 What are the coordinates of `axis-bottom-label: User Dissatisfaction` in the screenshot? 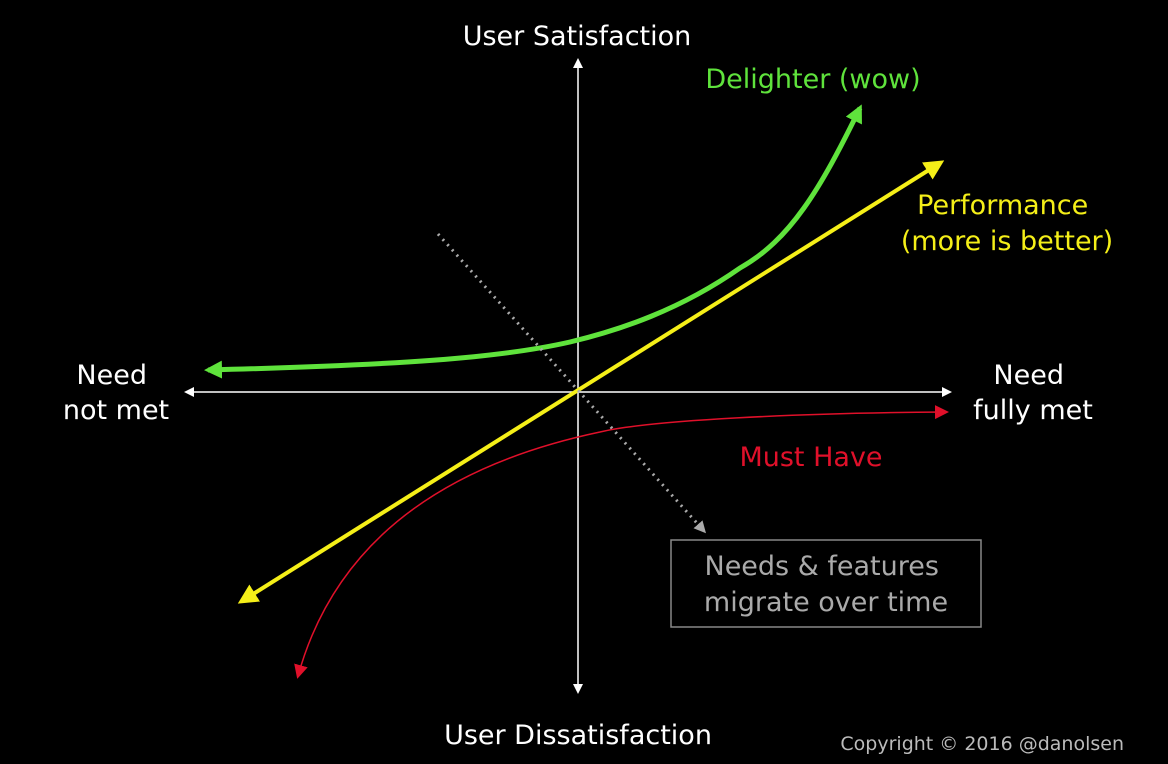 It's located at (578, 735).